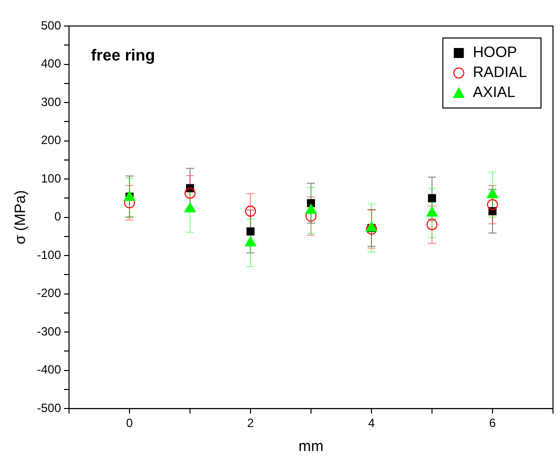 Image resolution: width=560 pixels, height=460 pixels. What do you see at coordinates (51, 63) in the screenshot?
I see `y-tick-label: 400` at bounding box center [51, 63].